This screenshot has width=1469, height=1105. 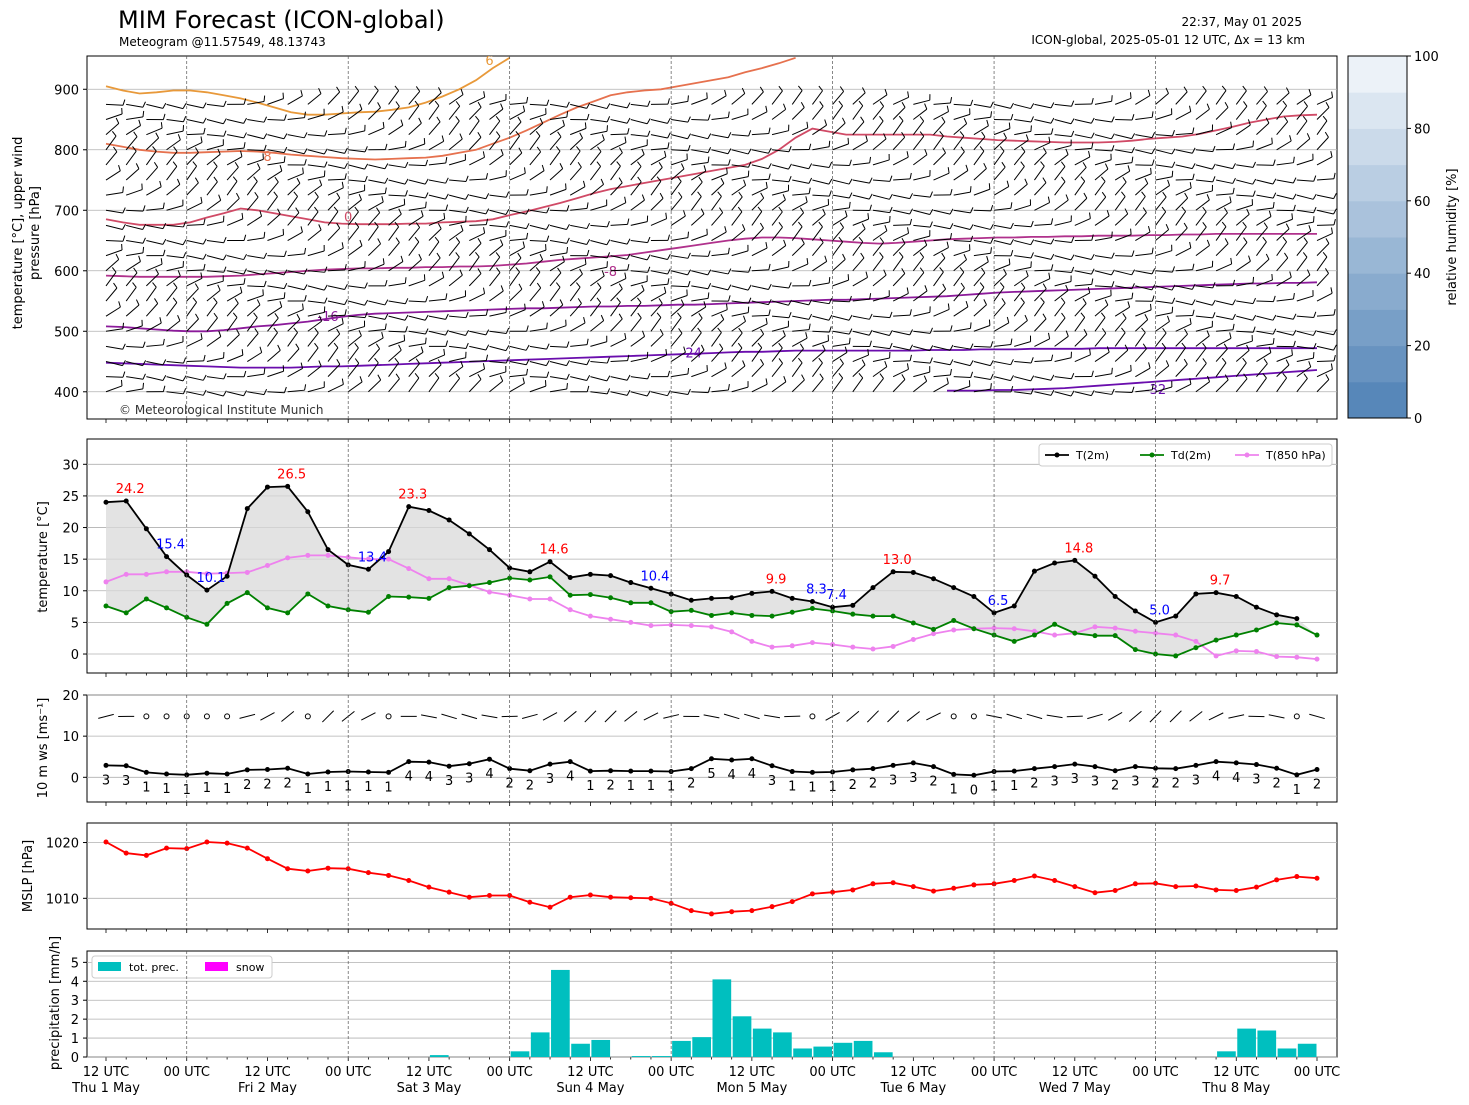 What do you see at coordinates (439, 1056) in the screenshot?
I see `precip-bar` at bounding box center [439, 1056].